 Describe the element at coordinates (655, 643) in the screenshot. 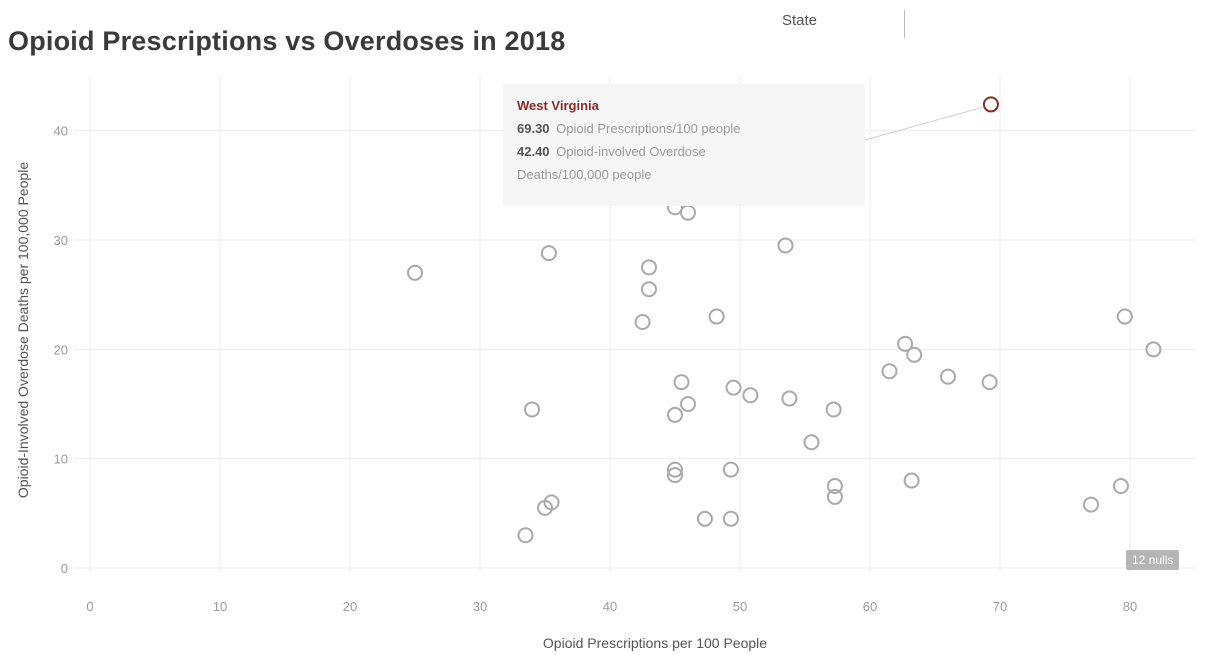

I see `x-axis-title: Opioid Prescriptions per 100 People` at that location.